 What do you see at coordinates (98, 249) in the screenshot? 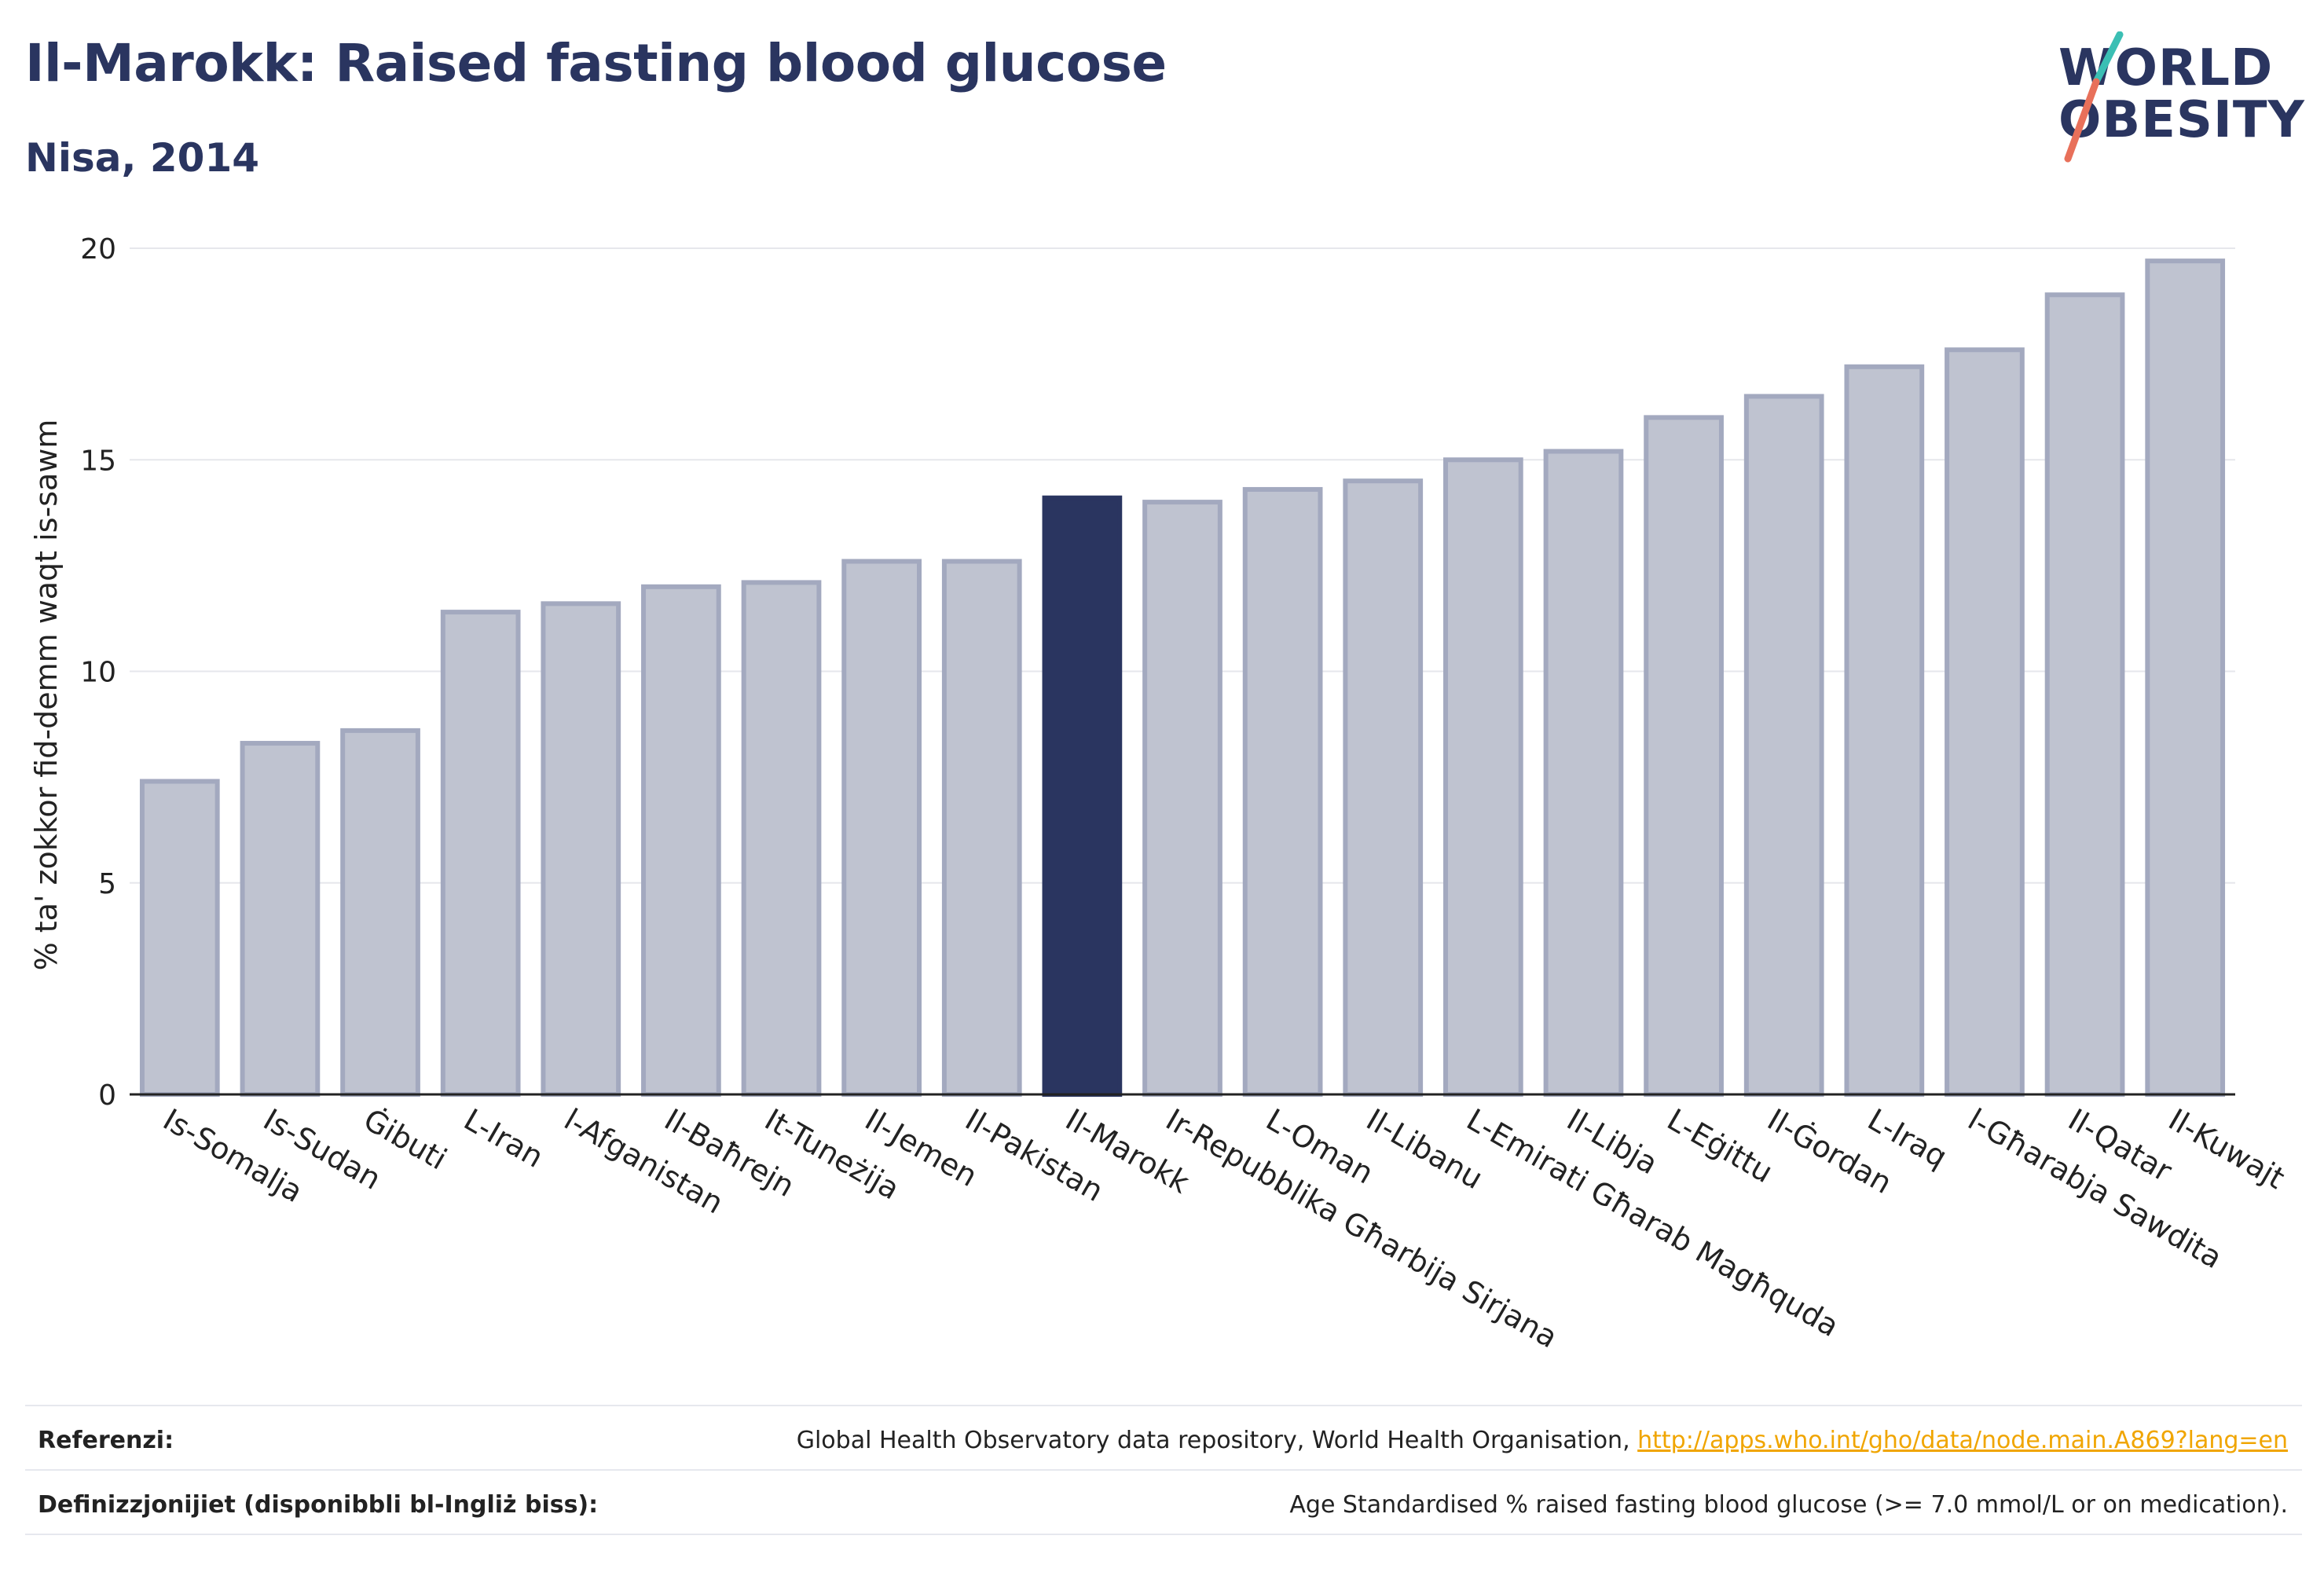
I see `y-tick-label: 20` at bounding box center [98, 249].